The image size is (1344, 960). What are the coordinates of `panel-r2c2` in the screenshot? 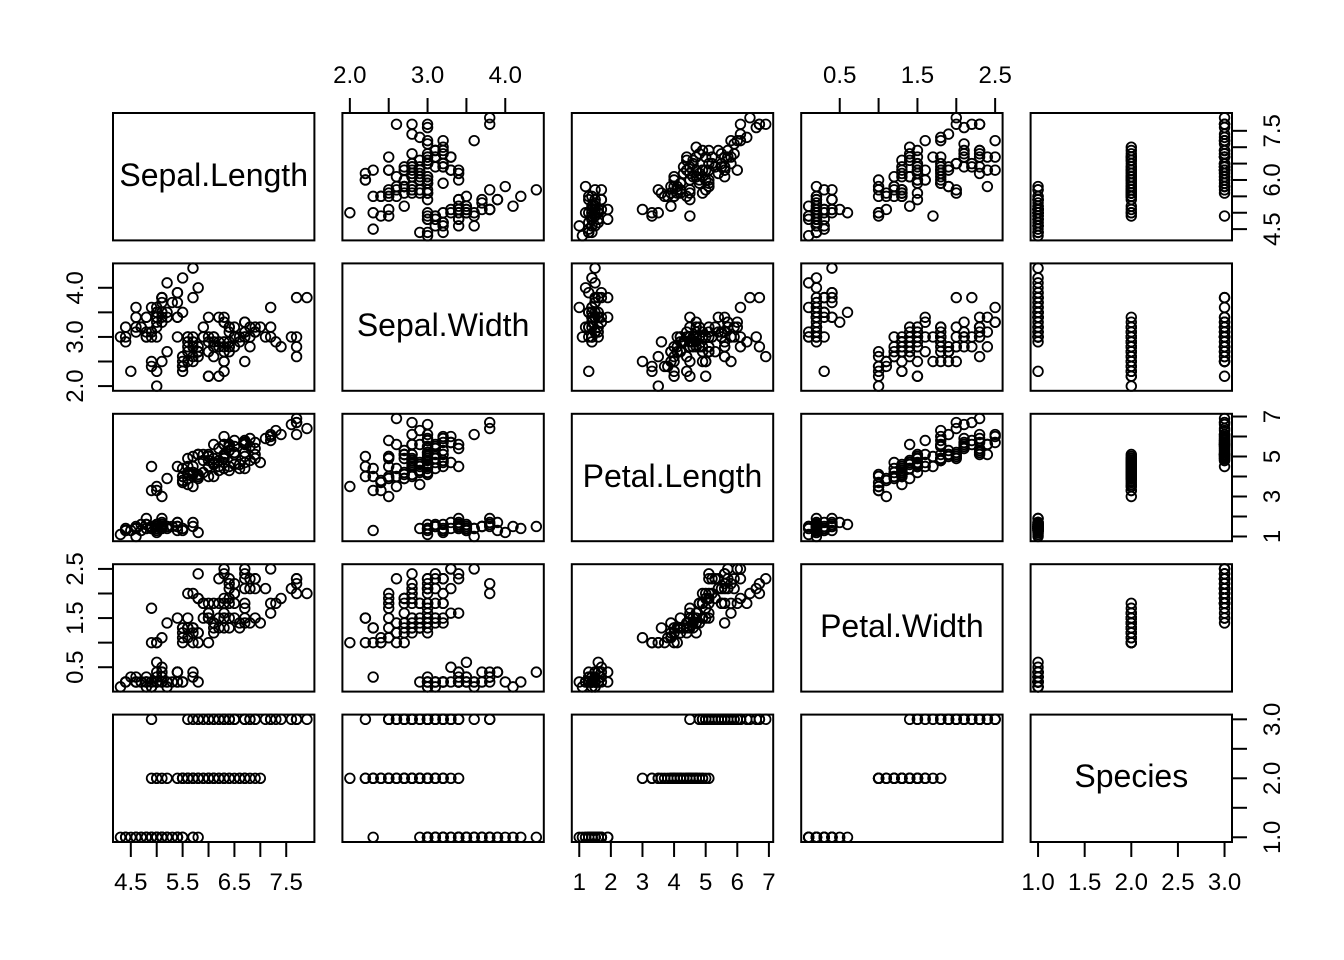 It's located at (443, 327).